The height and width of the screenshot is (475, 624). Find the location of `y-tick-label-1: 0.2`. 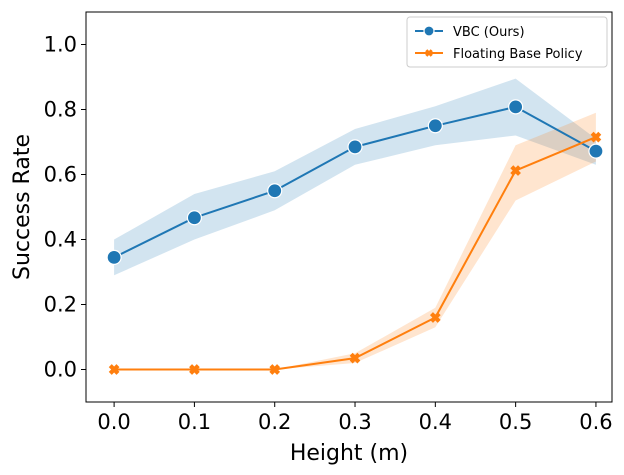

y-tick-label-1: 0.2 is located at coordinates (60, 305).